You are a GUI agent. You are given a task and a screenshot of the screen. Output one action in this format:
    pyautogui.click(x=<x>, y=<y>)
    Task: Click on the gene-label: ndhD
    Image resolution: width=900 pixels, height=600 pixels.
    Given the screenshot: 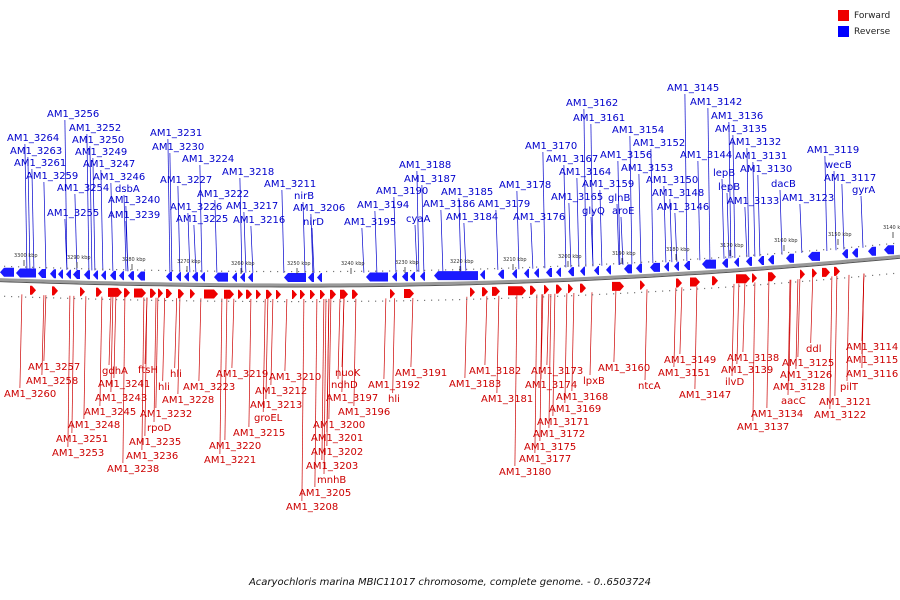 What is the action you would take?
    pyautogui.click(x=344, y=385)
    